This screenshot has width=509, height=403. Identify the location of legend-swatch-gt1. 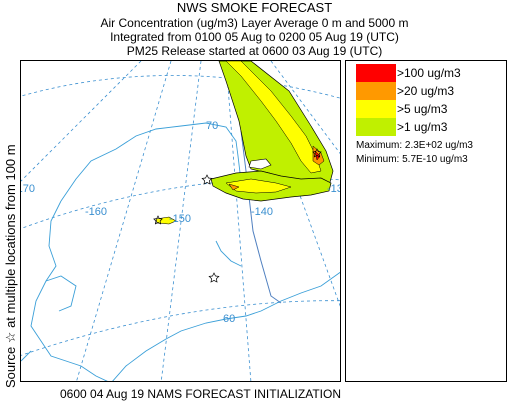
(376, 127).